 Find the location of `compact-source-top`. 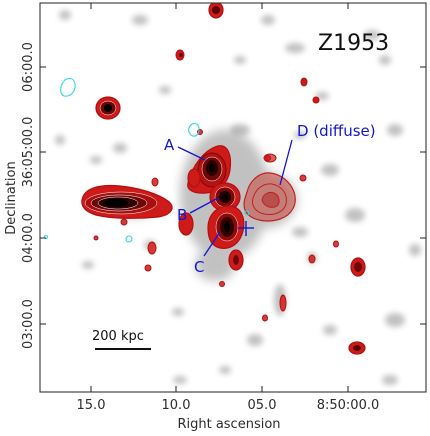

compact-source-top is located at coordinates (216, 11).